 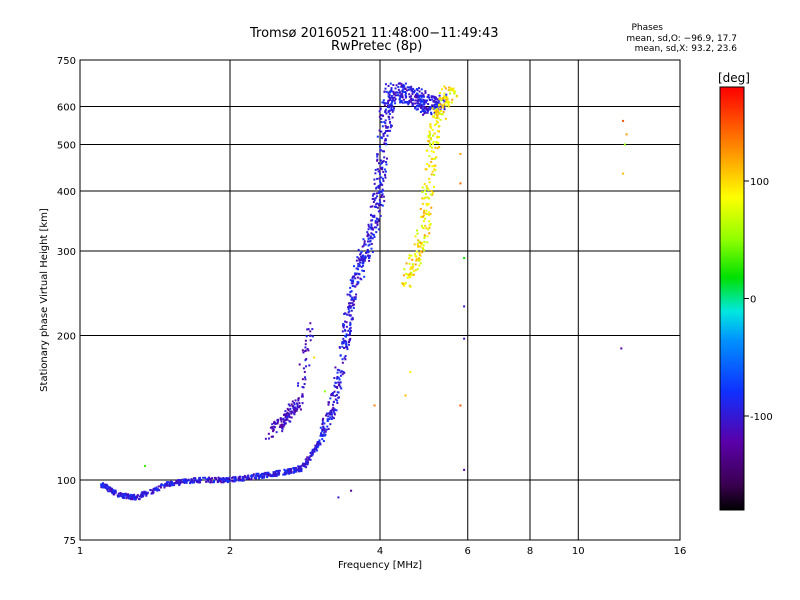 What do you see at coordinates (66, 61) in the screenshot?
I see `y-tick-label: 750` at bounding box center [66, 61].